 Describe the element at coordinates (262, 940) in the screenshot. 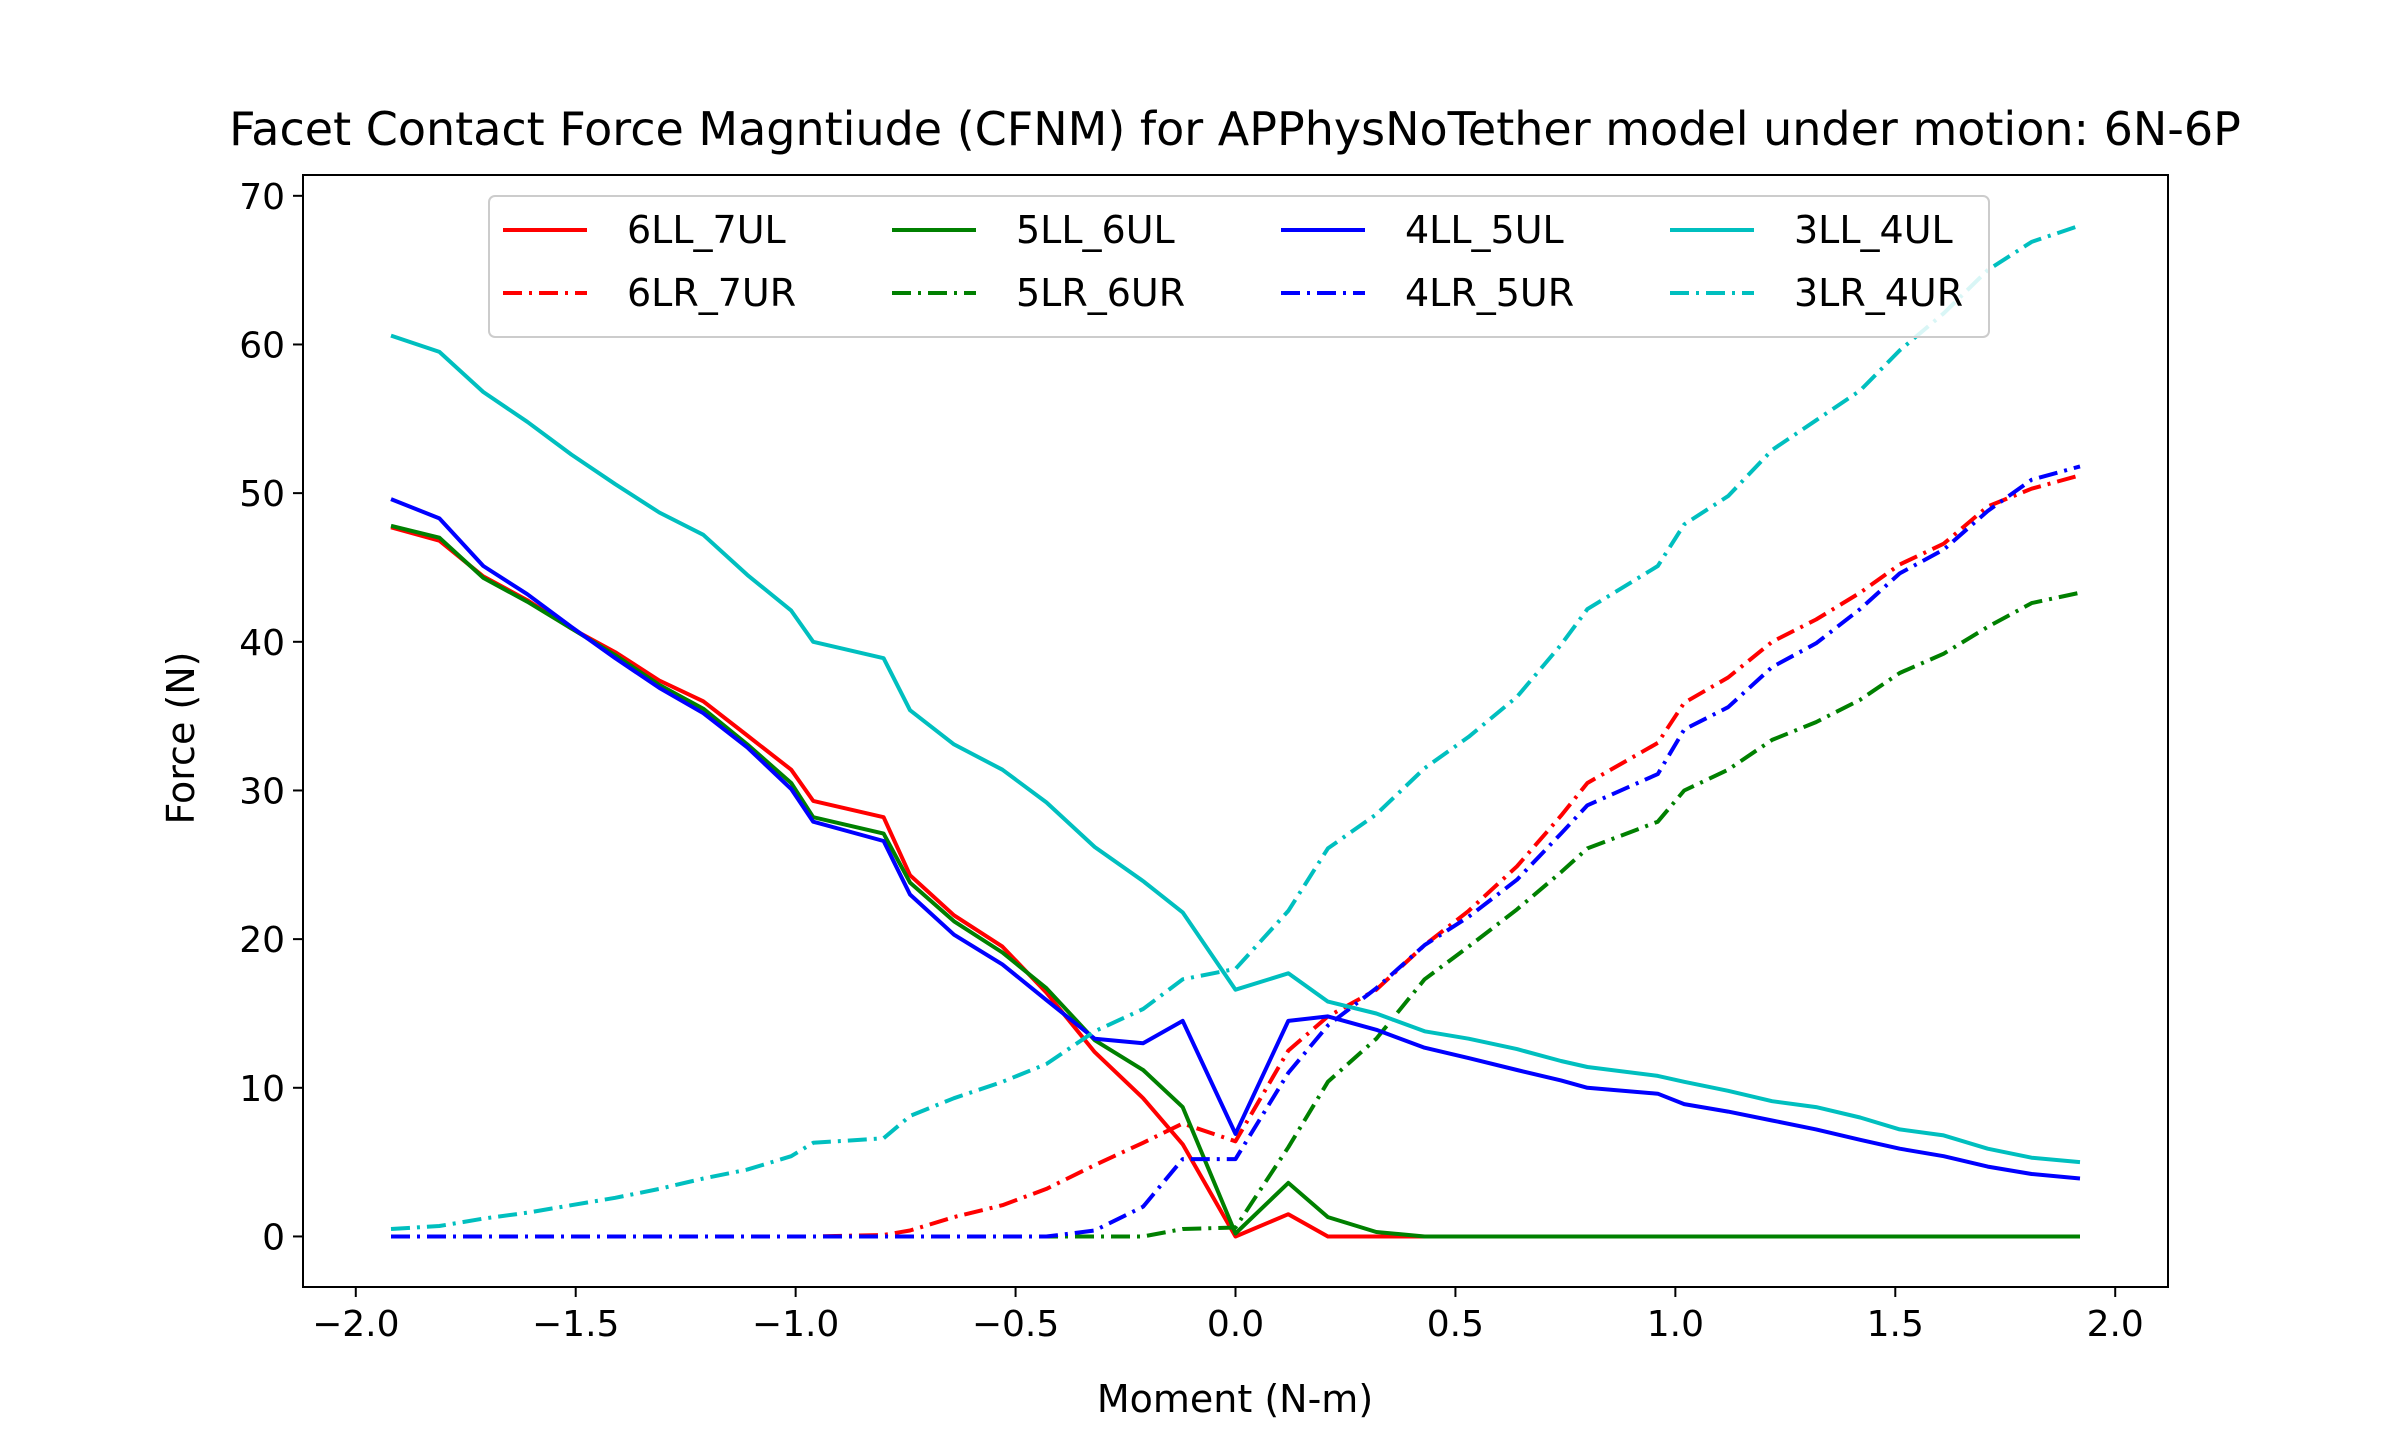

I see `y-tick-label: 20` at that location.